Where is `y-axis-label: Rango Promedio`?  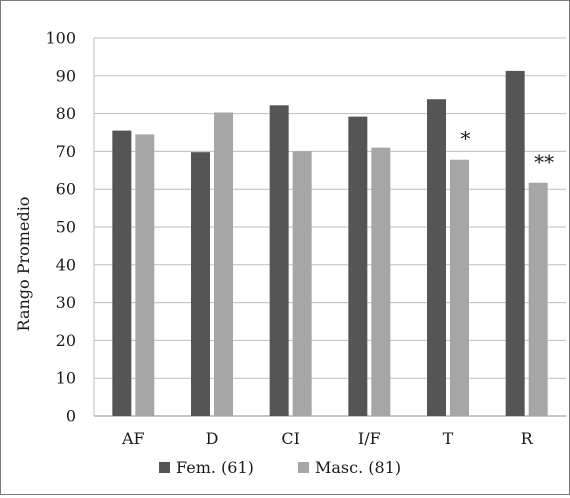
y-axis-label: Rango Promedio is located at coordinates (23, 264).